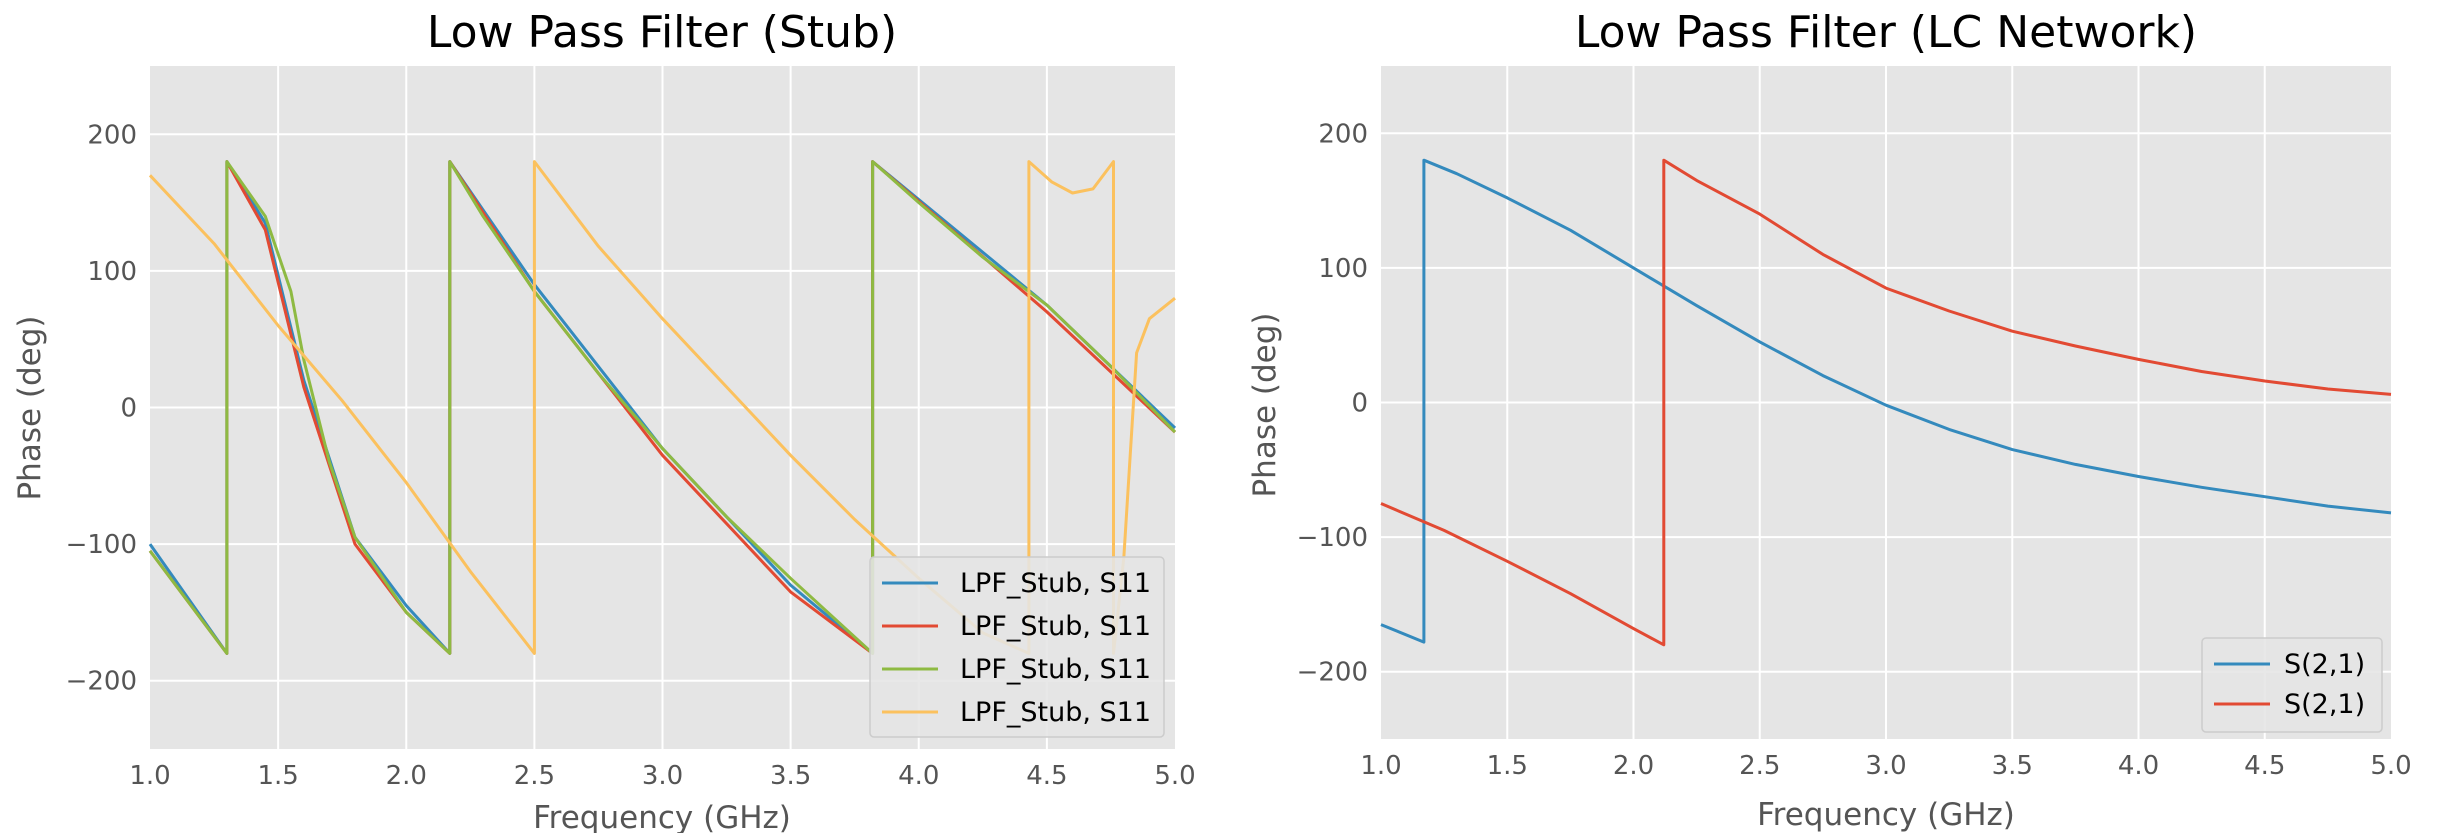  I want to click on chart-title: Low Pass Filter (Stub), so click(662, 32).